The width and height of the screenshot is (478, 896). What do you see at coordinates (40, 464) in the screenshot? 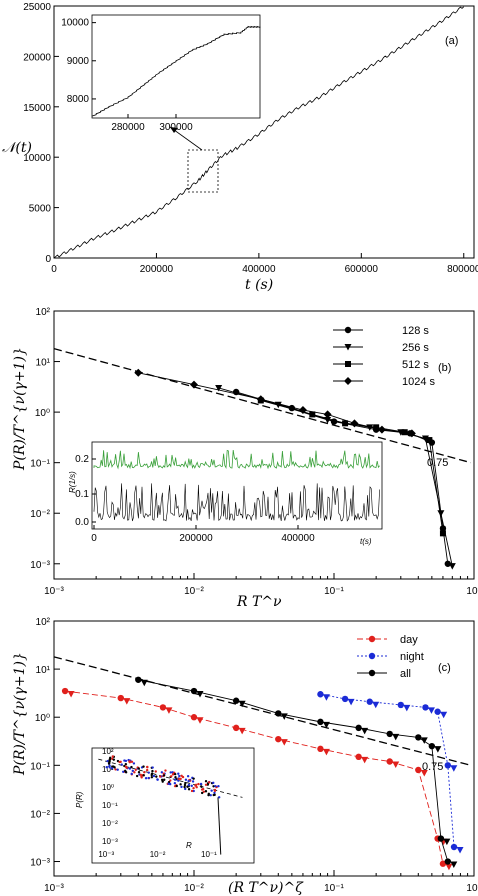
I see `b-y-tick-label: 10⁻¹` at bounding box center [40, 464].